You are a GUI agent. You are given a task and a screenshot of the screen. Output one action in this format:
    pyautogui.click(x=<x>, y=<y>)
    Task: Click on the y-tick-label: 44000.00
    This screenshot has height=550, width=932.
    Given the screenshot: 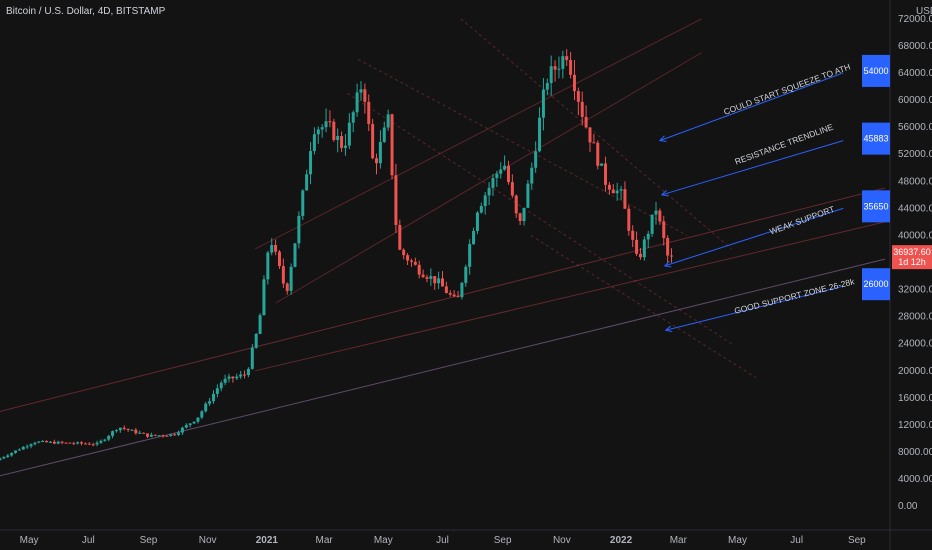 What is the action you would take?
    pyautogui.click(x=915, y=208)
    